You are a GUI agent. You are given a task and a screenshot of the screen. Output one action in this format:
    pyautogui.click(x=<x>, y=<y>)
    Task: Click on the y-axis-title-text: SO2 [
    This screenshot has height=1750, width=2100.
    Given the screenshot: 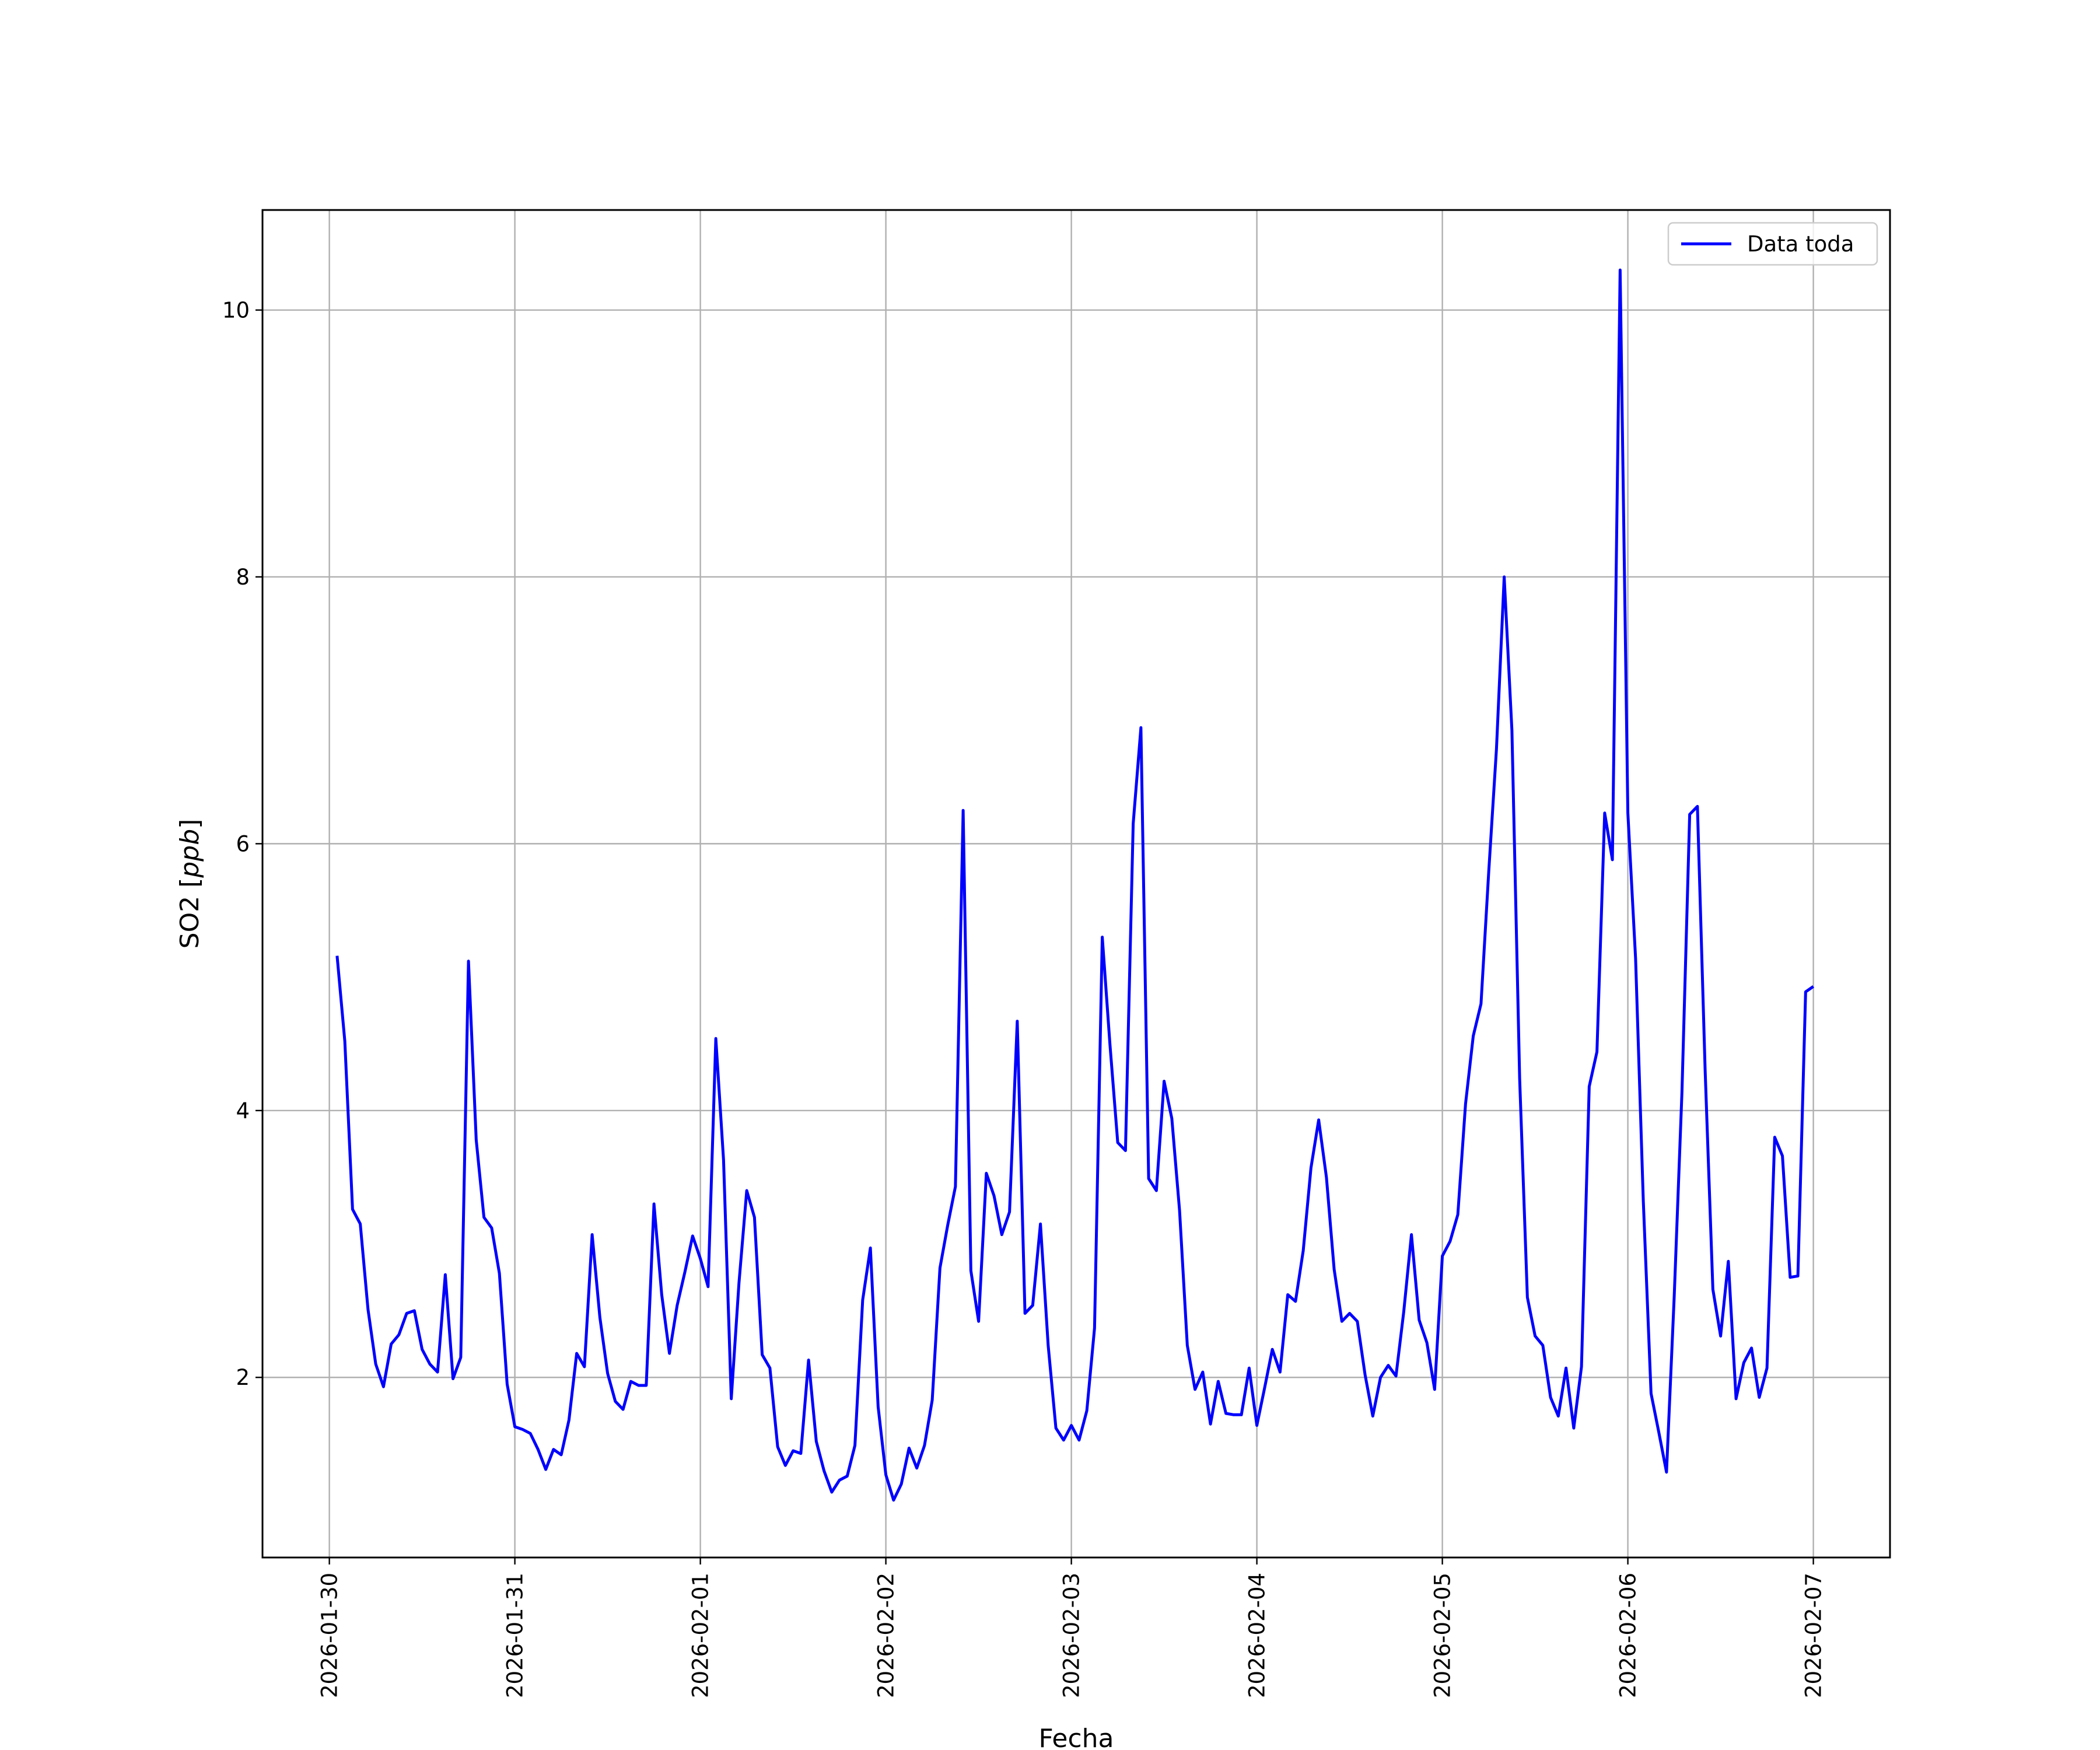 What is the action you would take?
    pyautogui.click(x=190, y=914)
    